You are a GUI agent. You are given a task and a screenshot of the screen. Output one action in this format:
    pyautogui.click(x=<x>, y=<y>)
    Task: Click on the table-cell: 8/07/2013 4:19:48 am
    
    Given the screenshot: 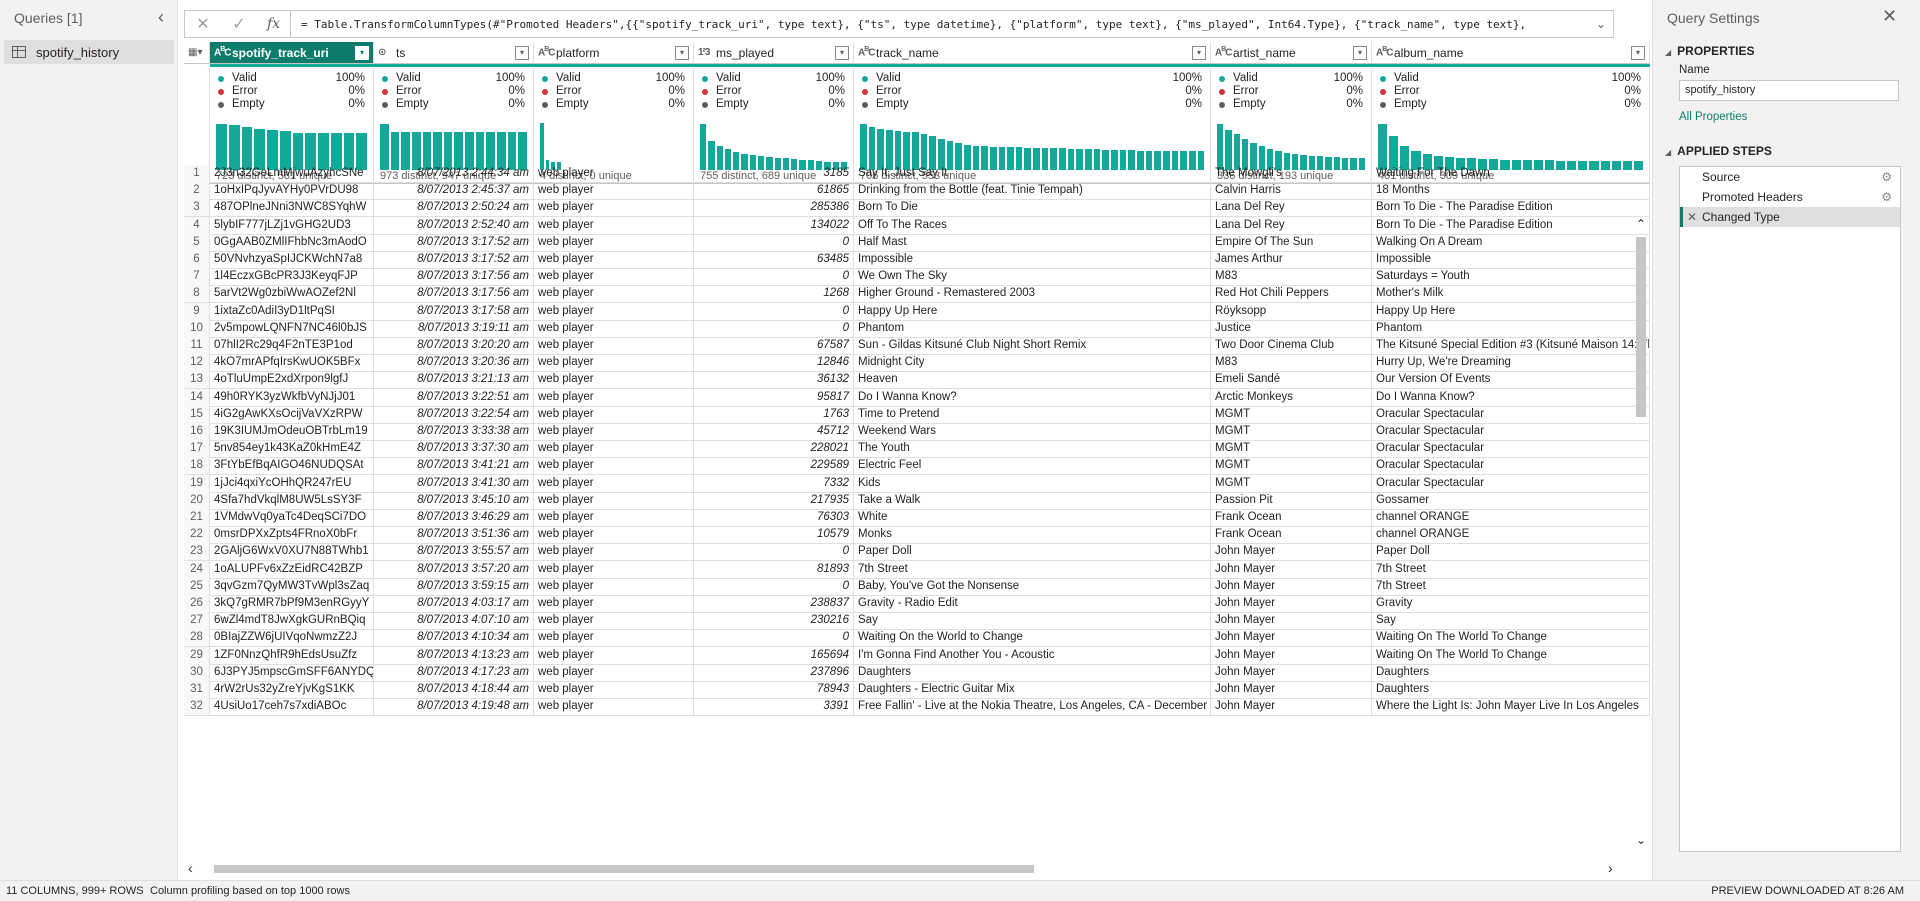 What is the action you would take?
    pyautogui.click(x=454, y=707)
    